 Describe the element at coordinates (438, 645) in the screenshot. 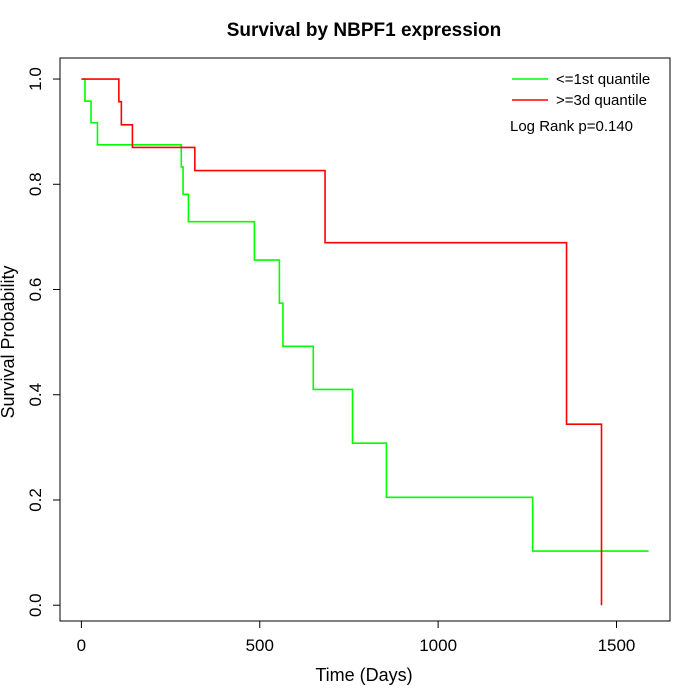

I see `x-tick-label: 1000` at that location.